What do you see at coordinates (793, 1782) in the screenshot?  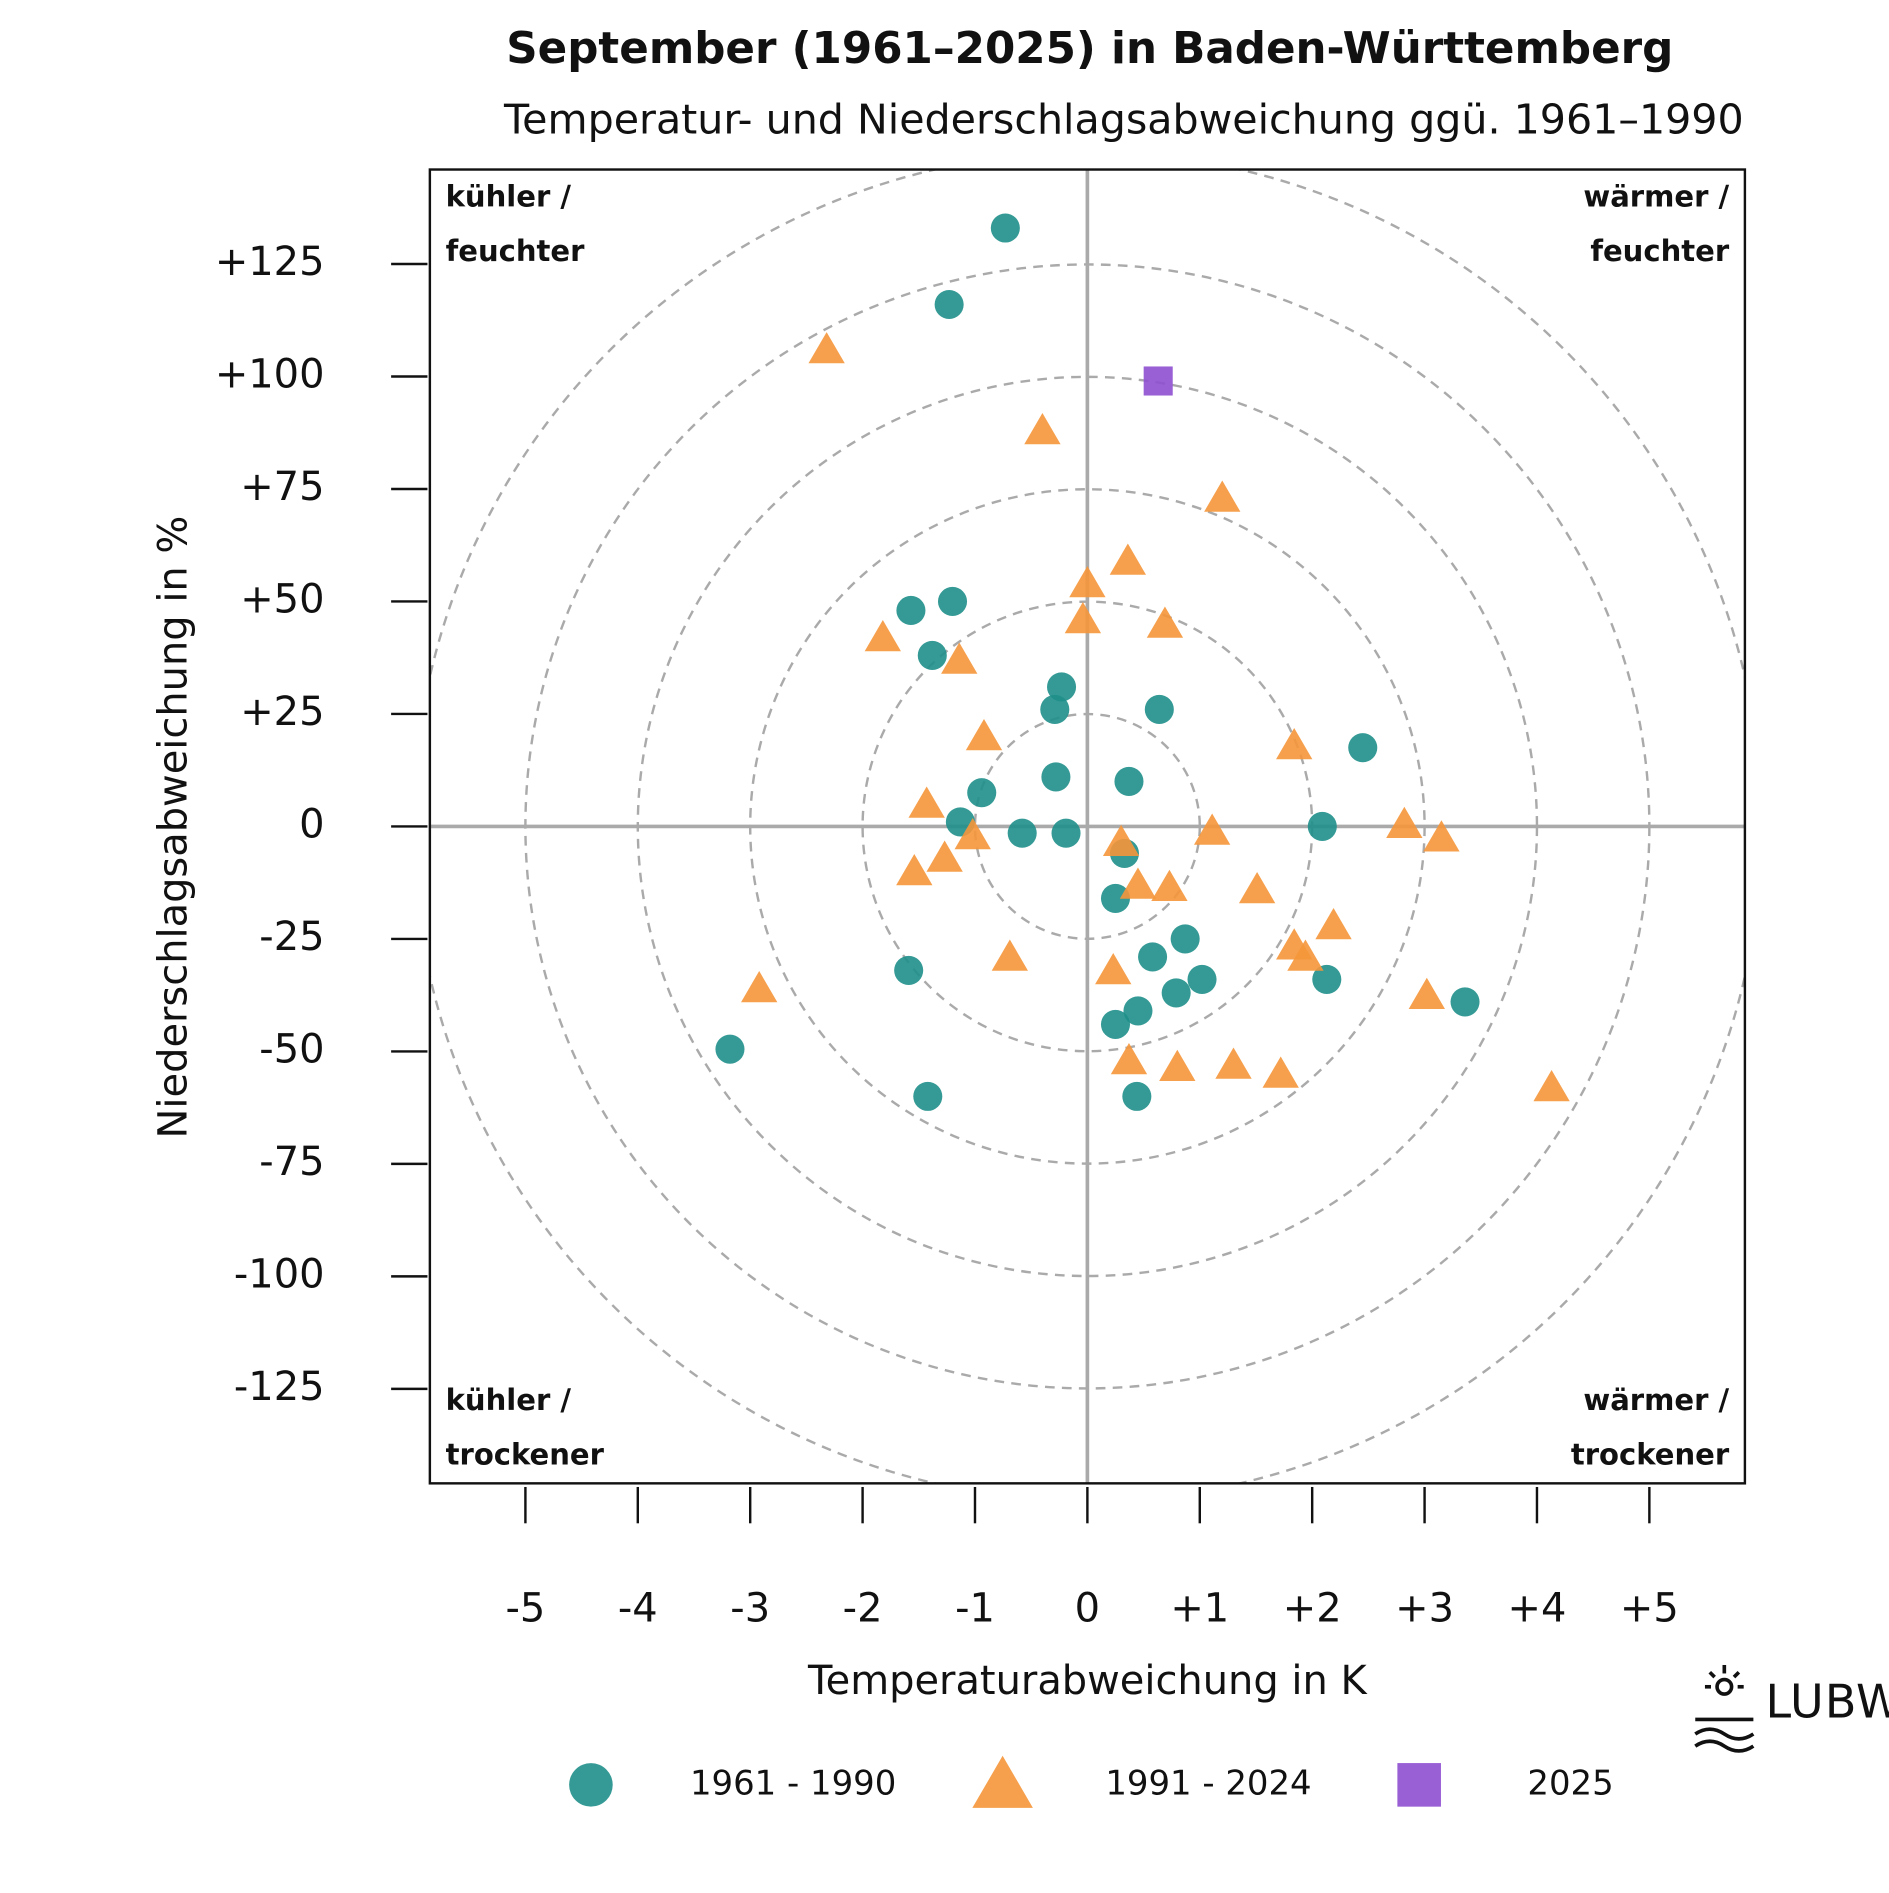 I see `legend-label: 1961 - 1990` at bounding box center [793, 1782].